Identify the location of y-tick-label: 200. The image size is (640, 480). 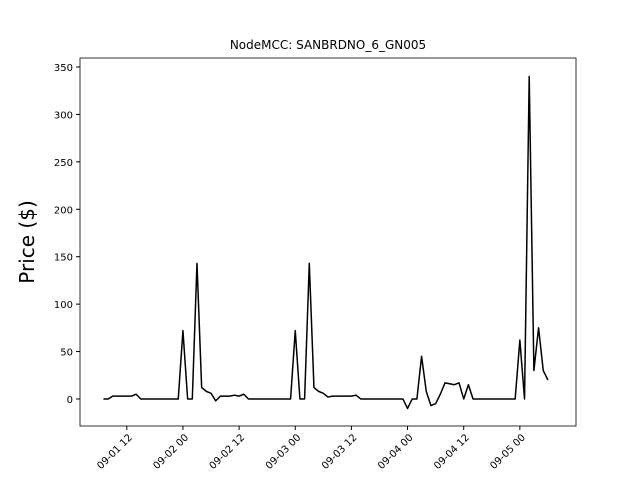
(63, 210).